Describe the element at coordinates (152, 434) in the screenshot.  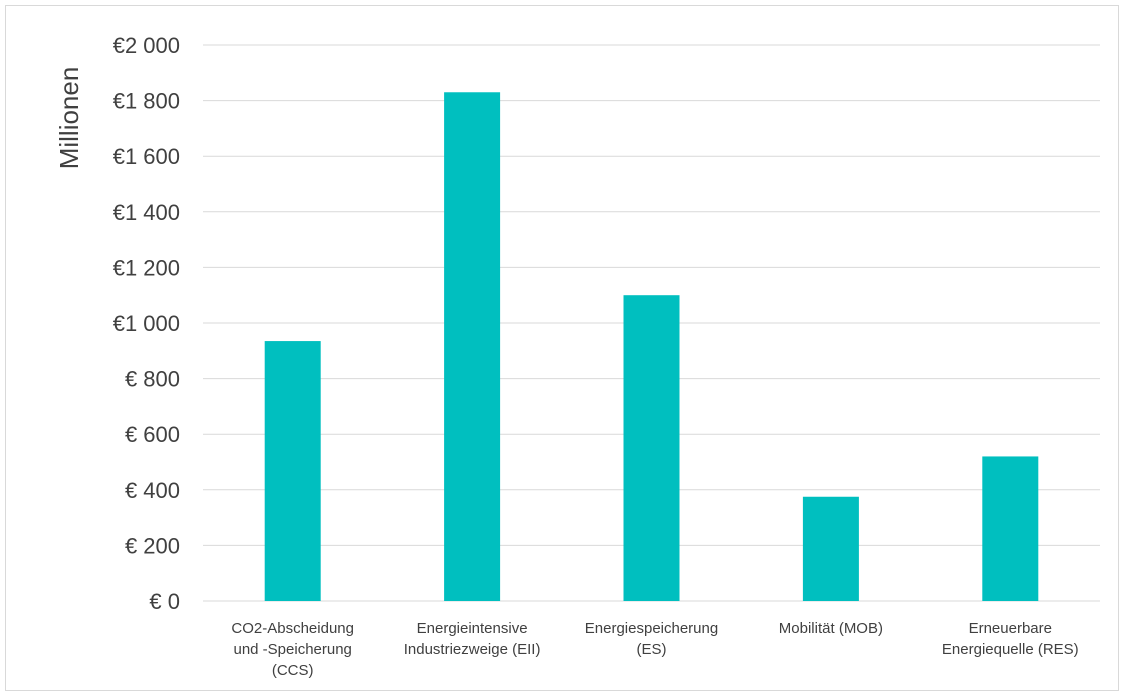
I see `y-tick-label: € 600` at that location.